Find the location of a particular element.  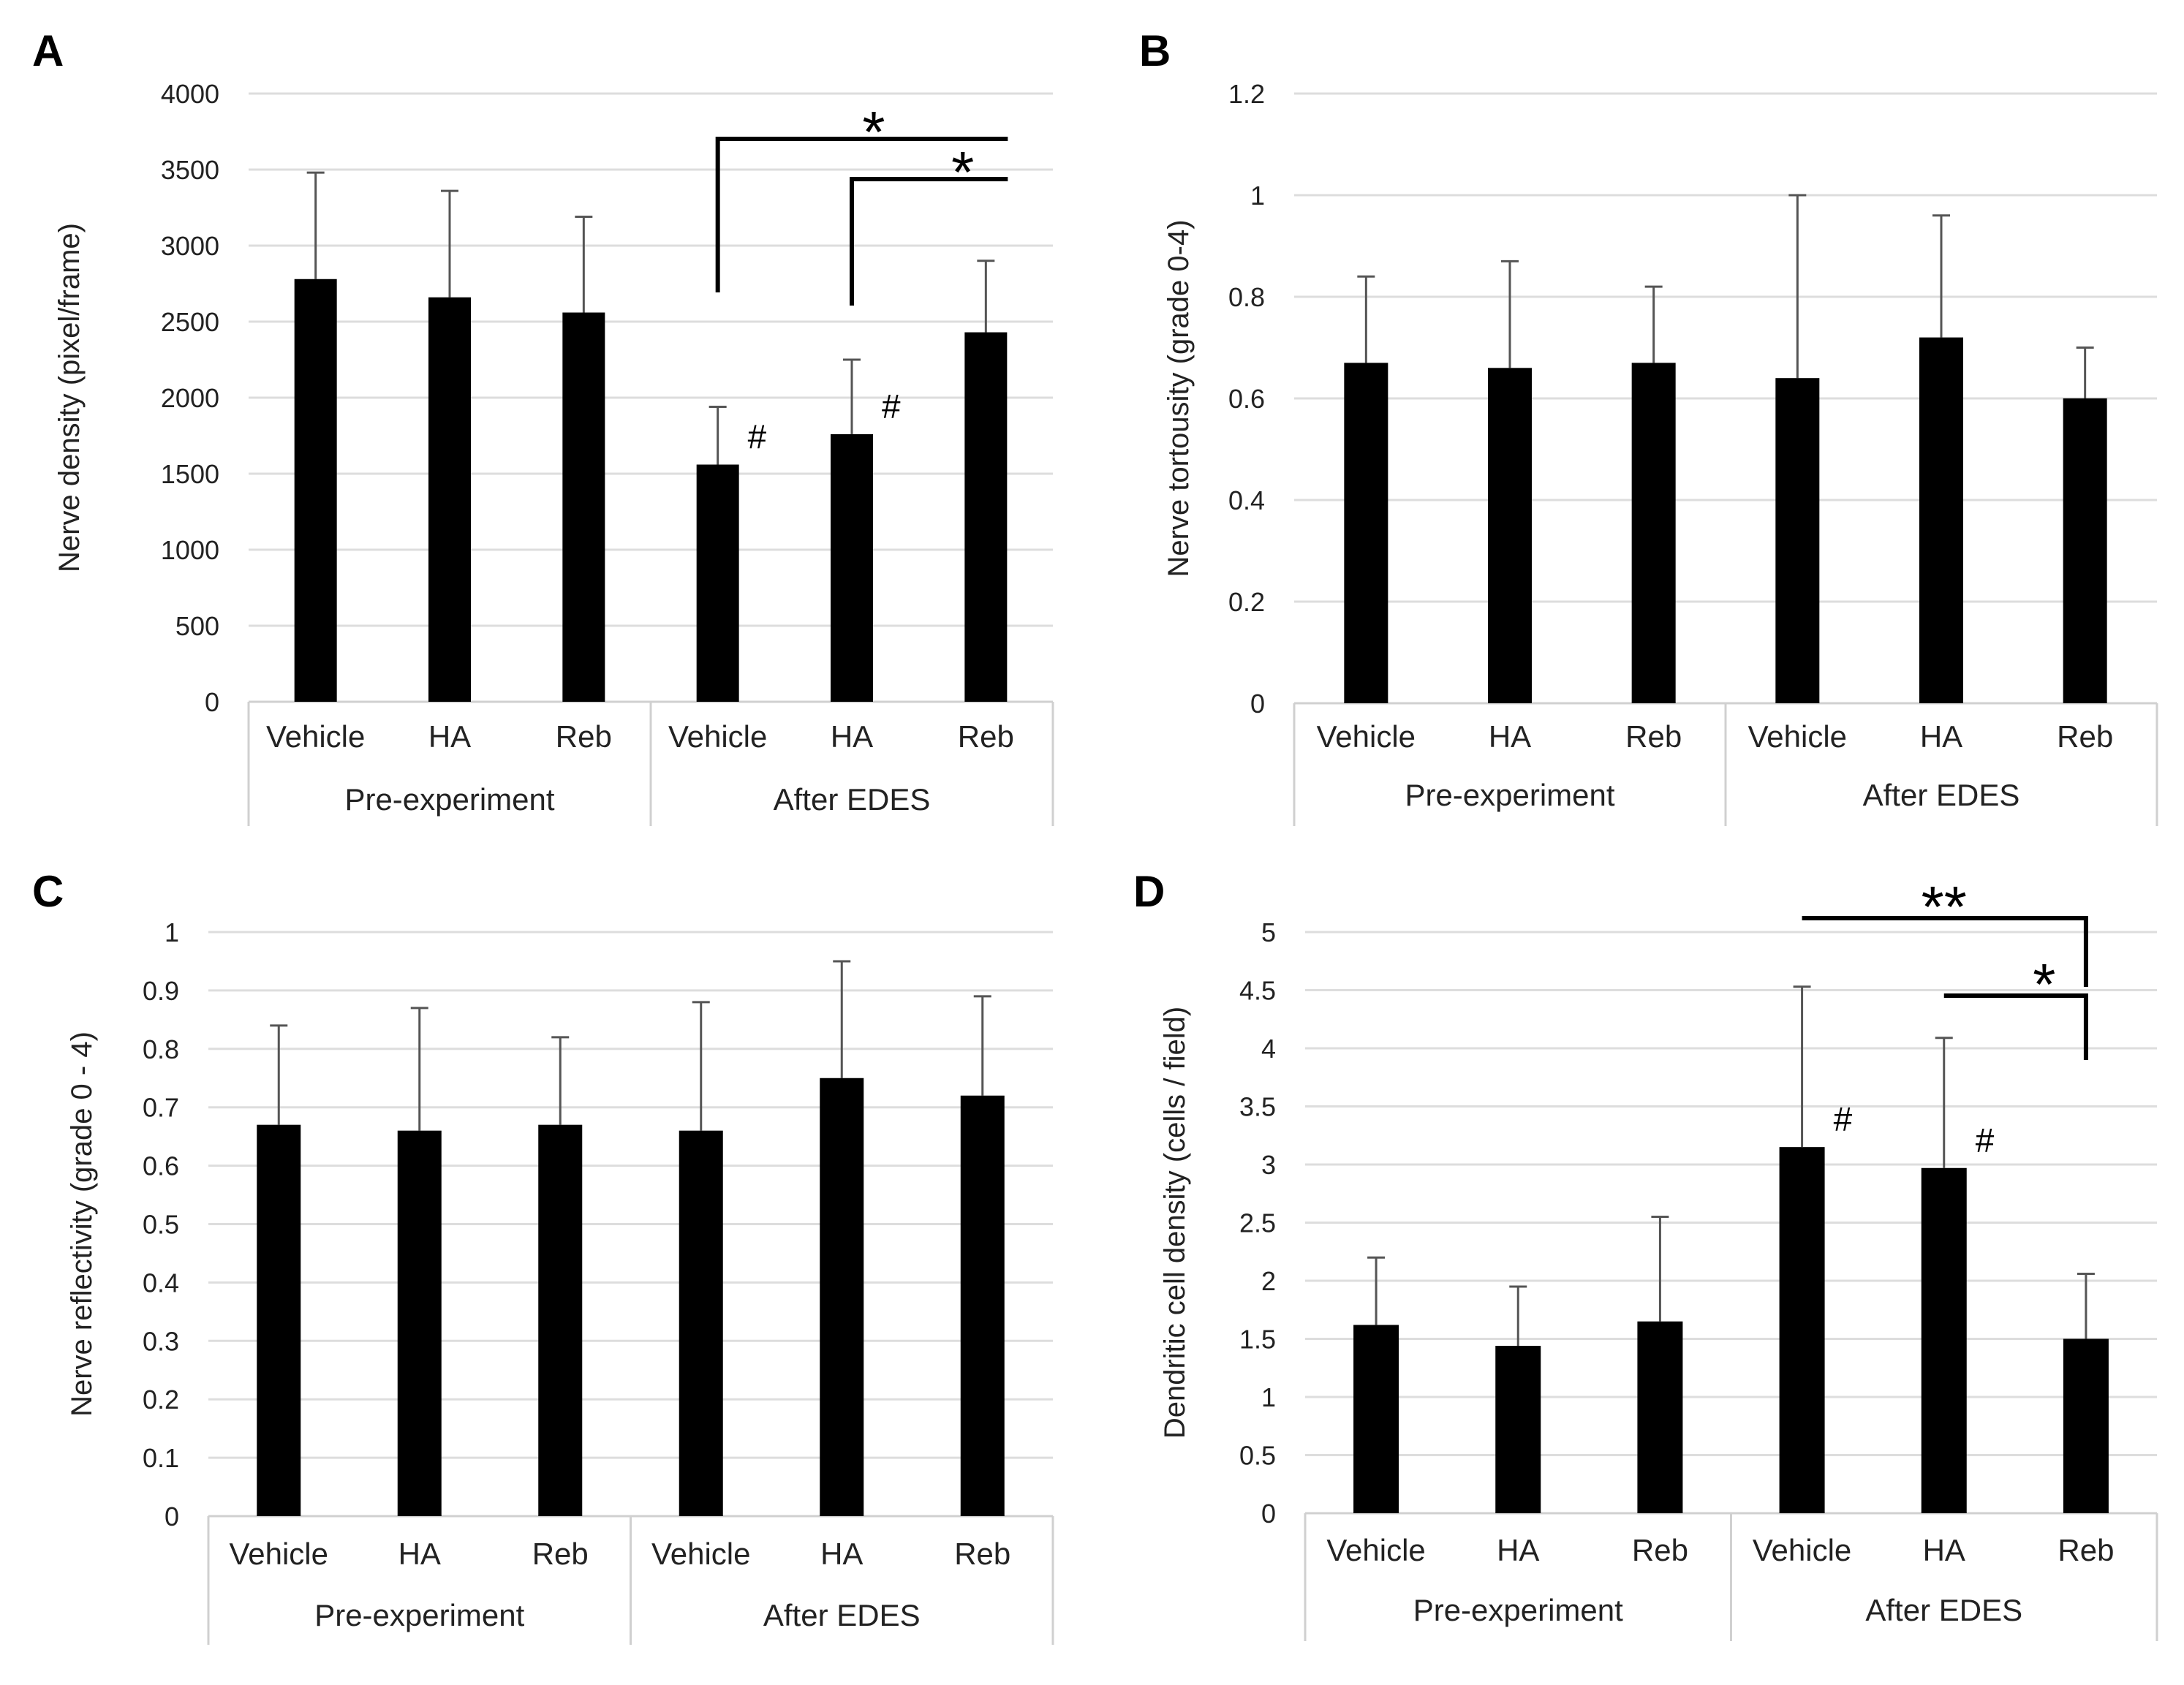

y-tick-label: 0.7 is located at coordinates (161, 1108).